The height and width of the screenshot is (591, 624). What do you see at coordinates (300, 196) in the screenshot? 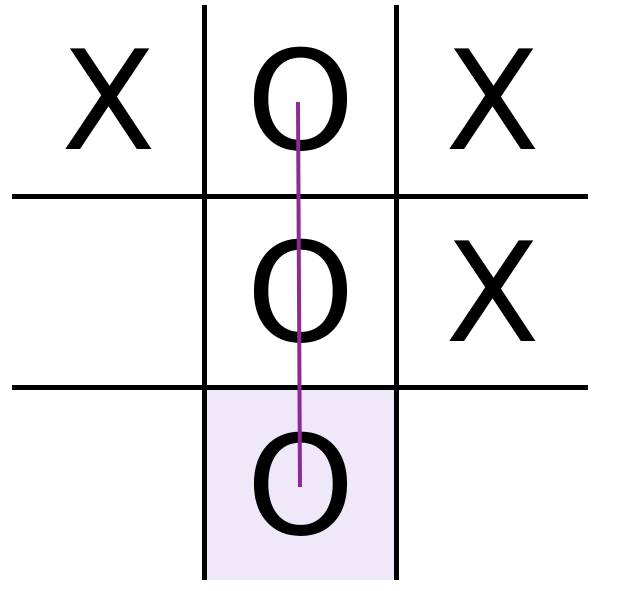
I see `horizontal-gridline-top` at bounding box center [300, 196].